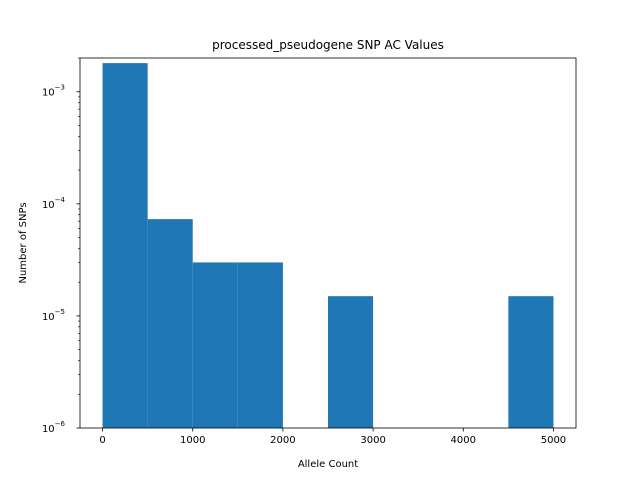 The height and width of the screenshot is (480, 640). What do you see at coordinates (328, 45) in the screenshot?
I see `chart-title: processed_pseudogene SNP AC Values` at bounding box center [328, 45].